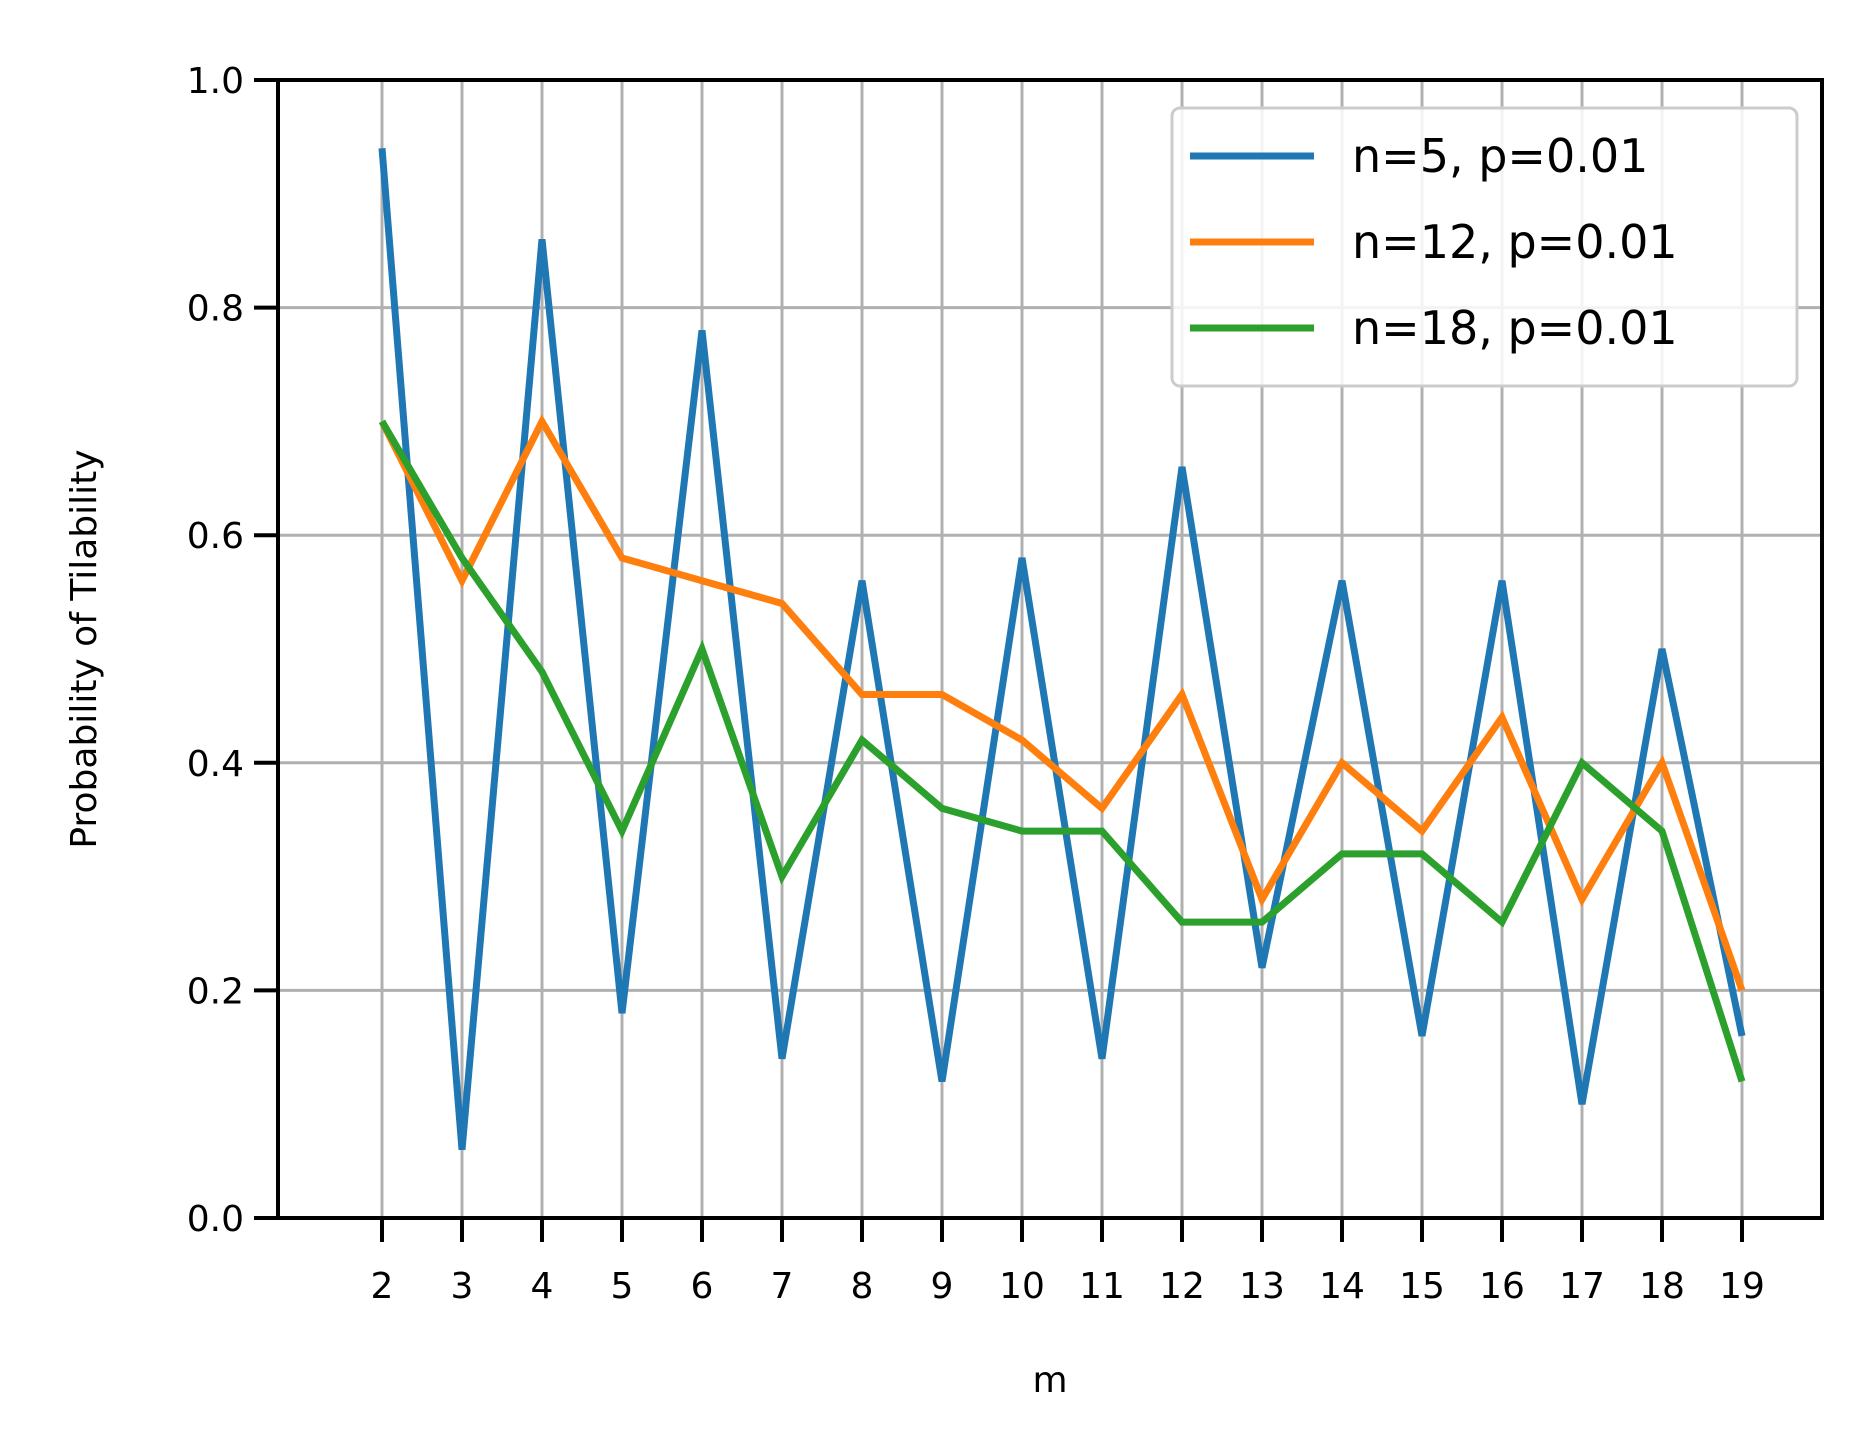 This screenshot has width=1869, height=1456. Describe the element at coordinates (215, 764) in the screenshot. I see `y-tick-label: 0.4` at that location.